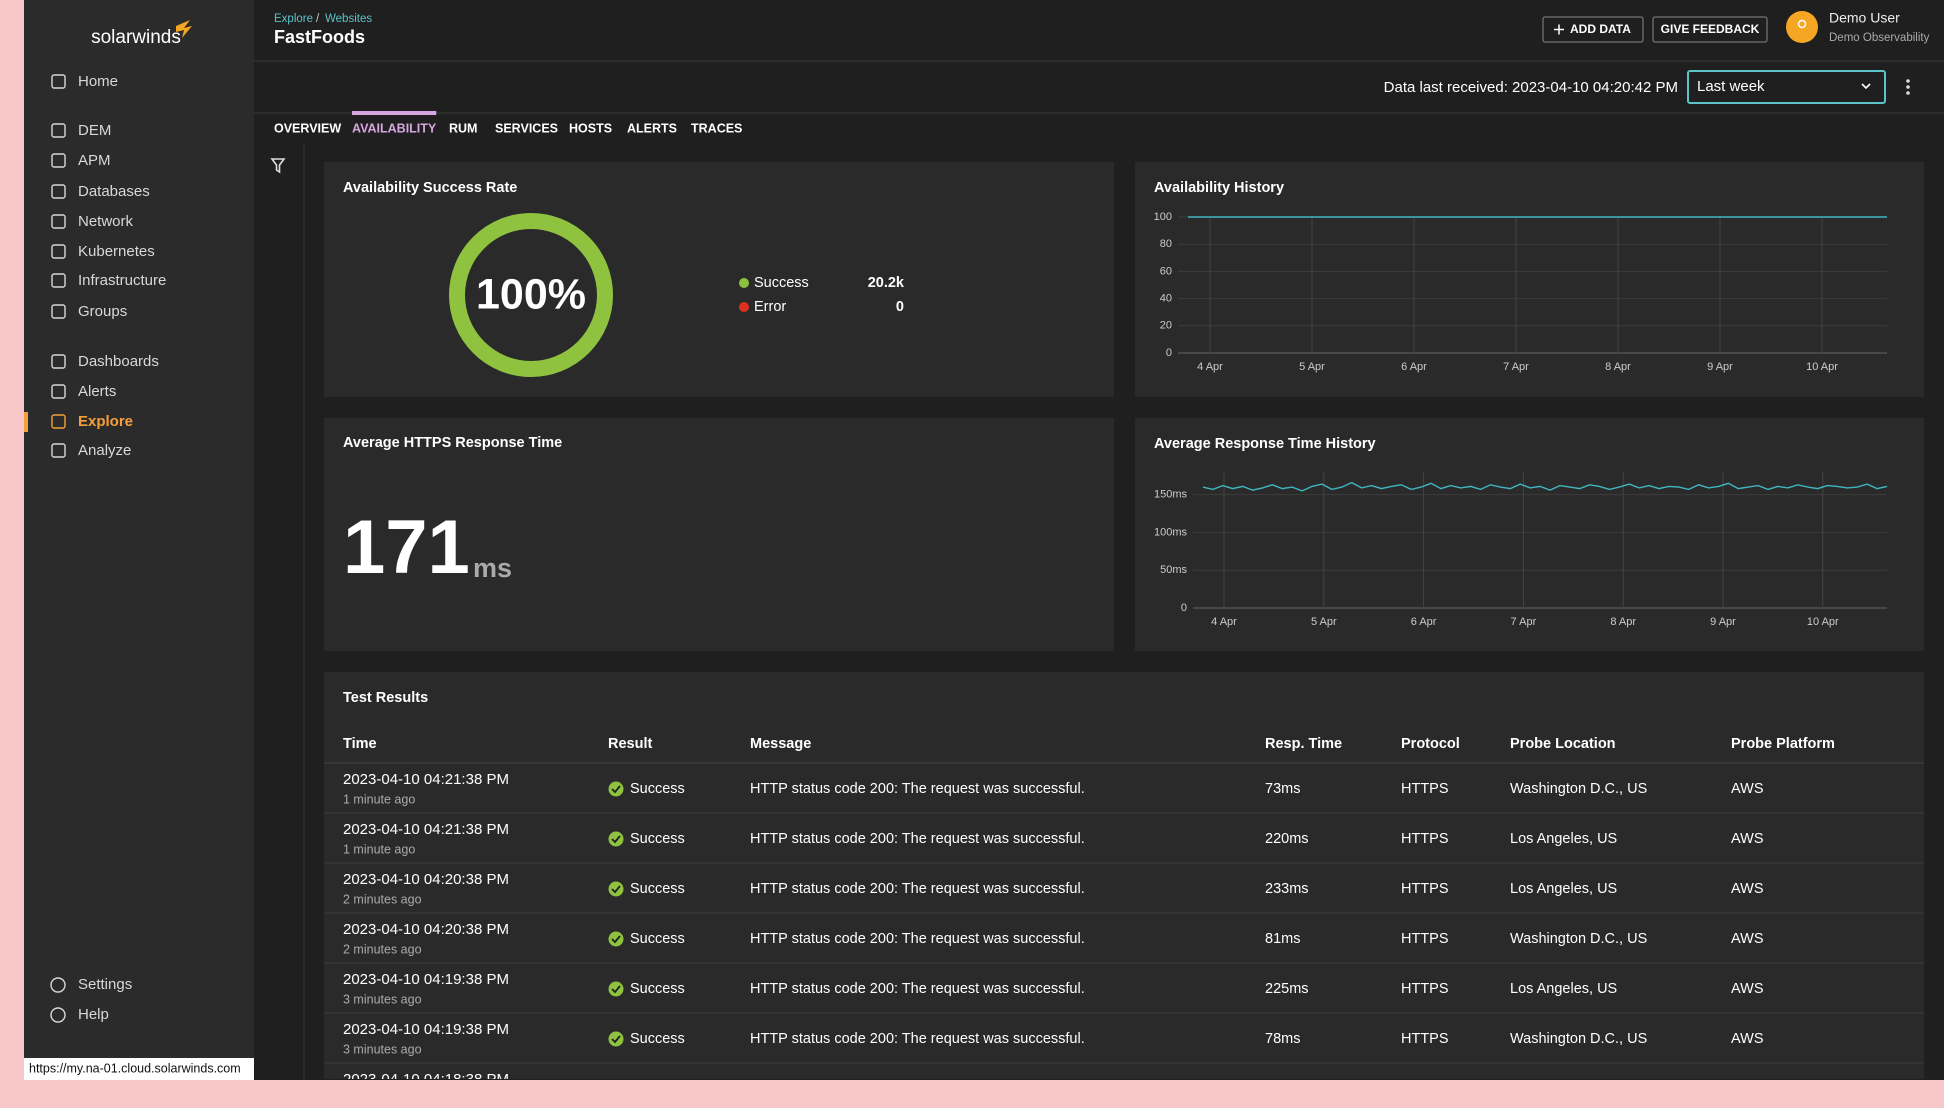 The width and height of the screenshot is (1944, 1108). Describe the element at coordinates (526, 128) in the screenshot. I see `tab: SERVICES` at that location.